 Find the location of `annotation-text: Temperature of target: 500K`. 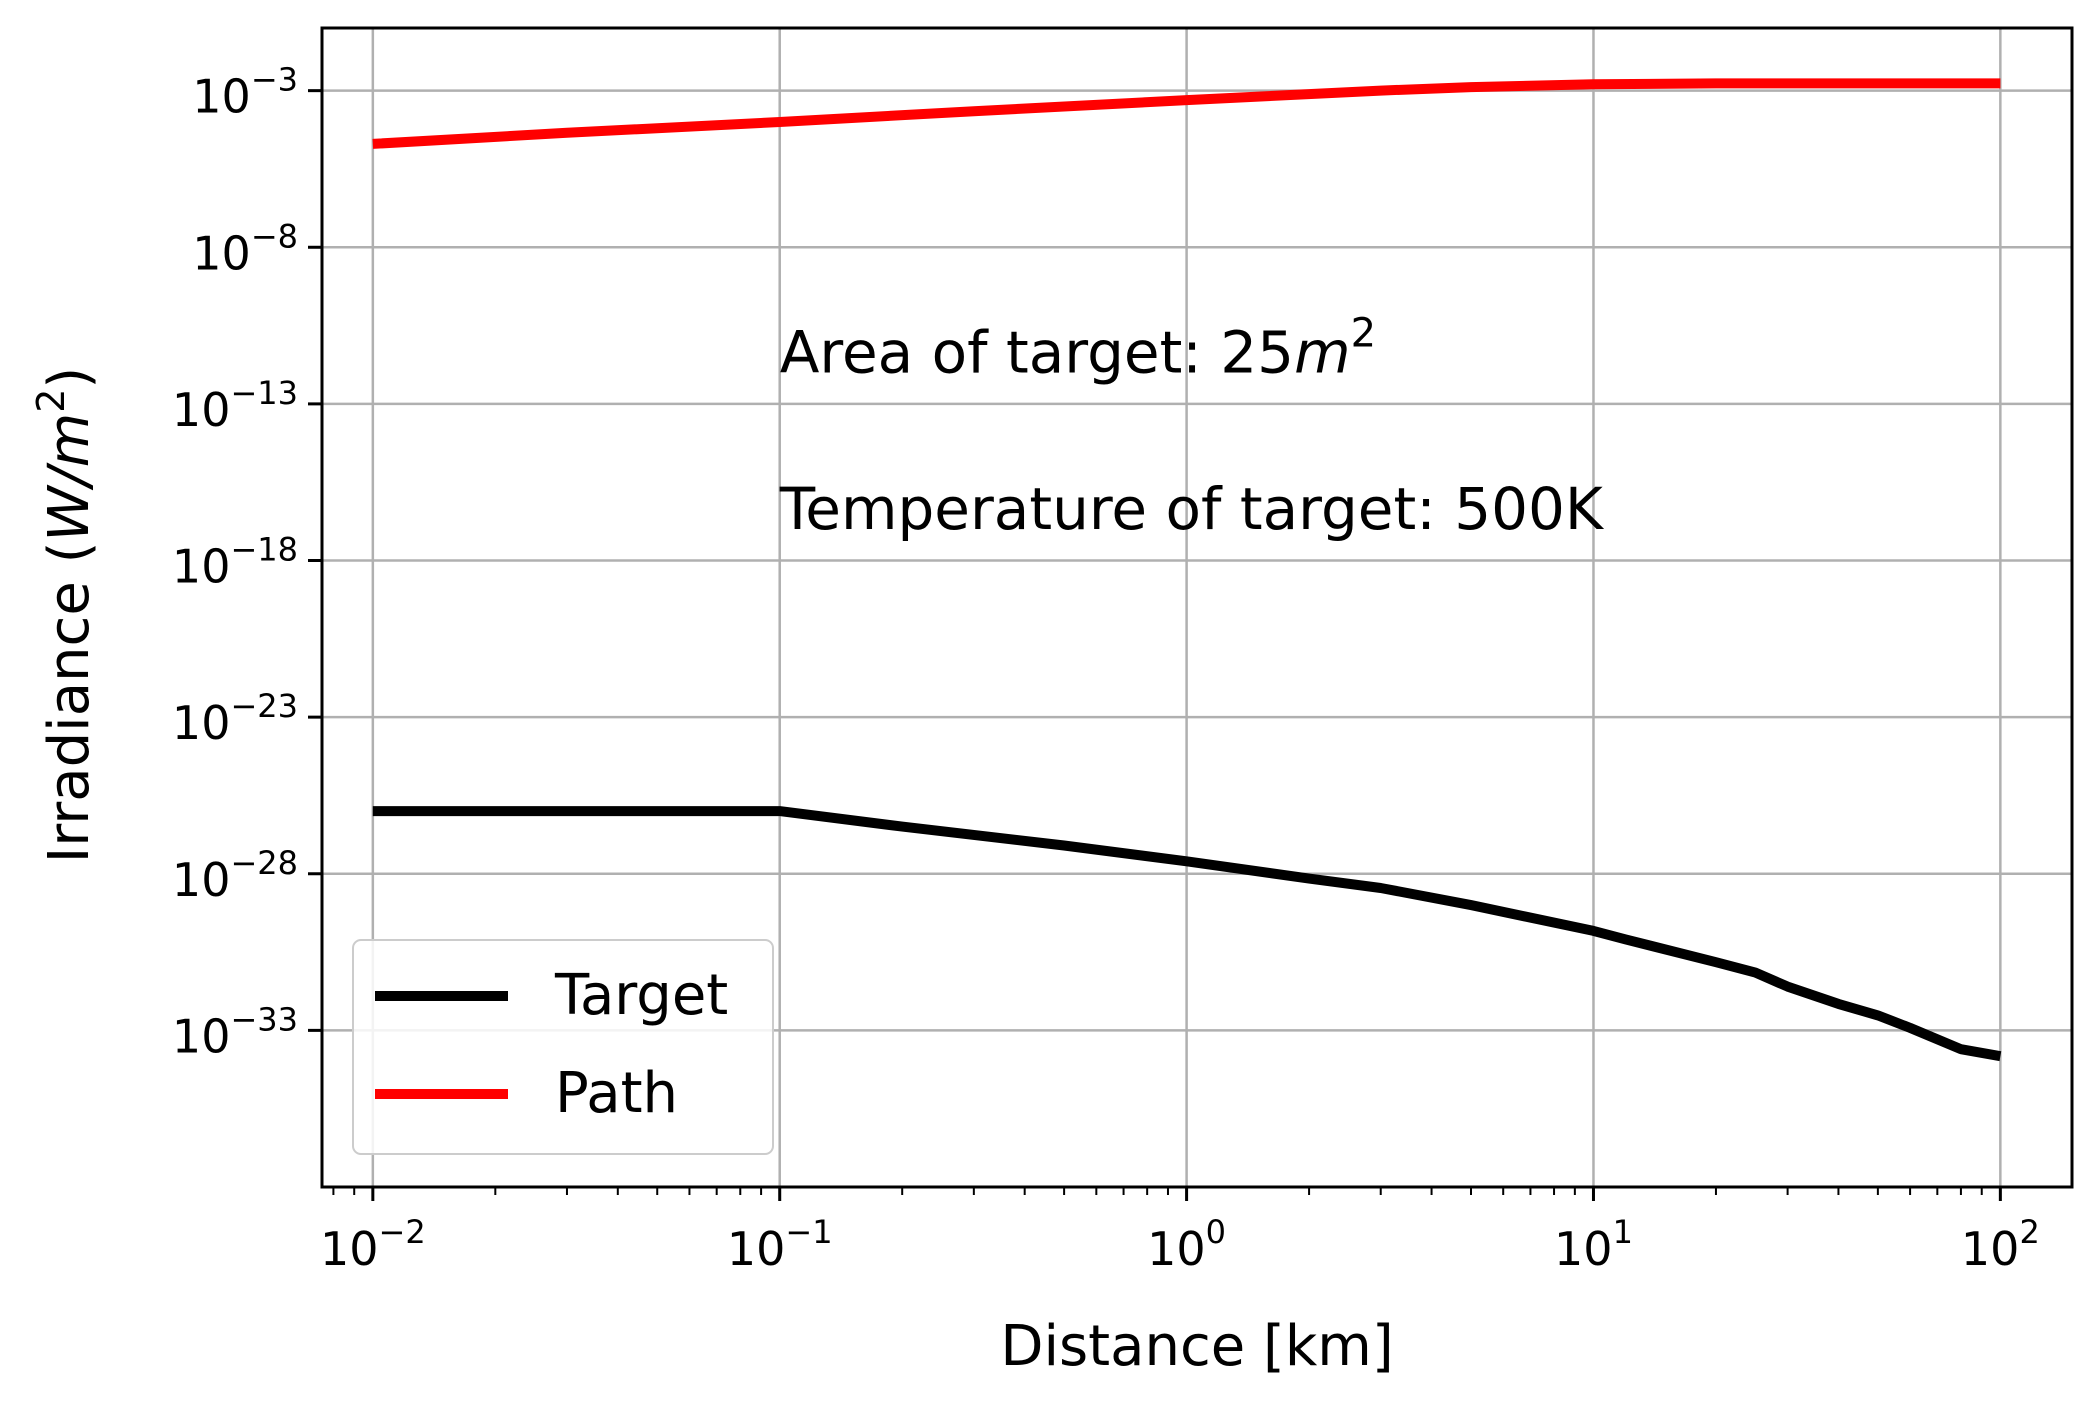

annotation-text: Temperature of target: 500K is located at coordinates (1192, 509).